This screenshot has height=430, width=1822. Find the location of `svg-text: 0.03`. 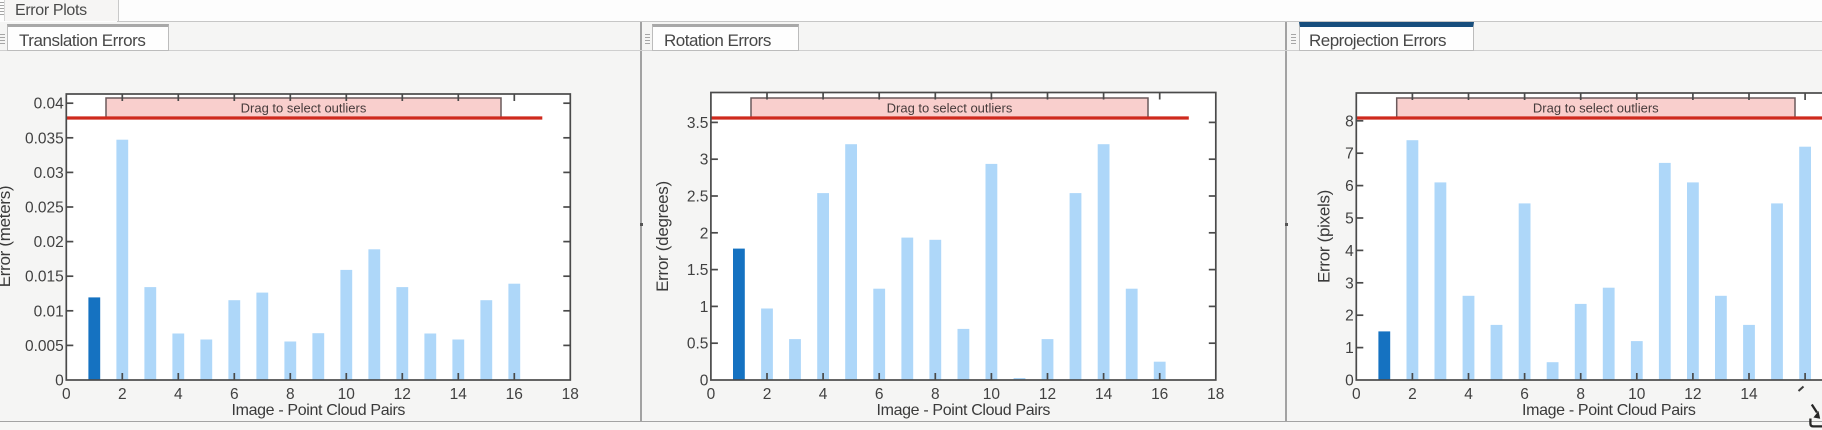

svg-text: 0.03 is located at coordinates (49, 173).